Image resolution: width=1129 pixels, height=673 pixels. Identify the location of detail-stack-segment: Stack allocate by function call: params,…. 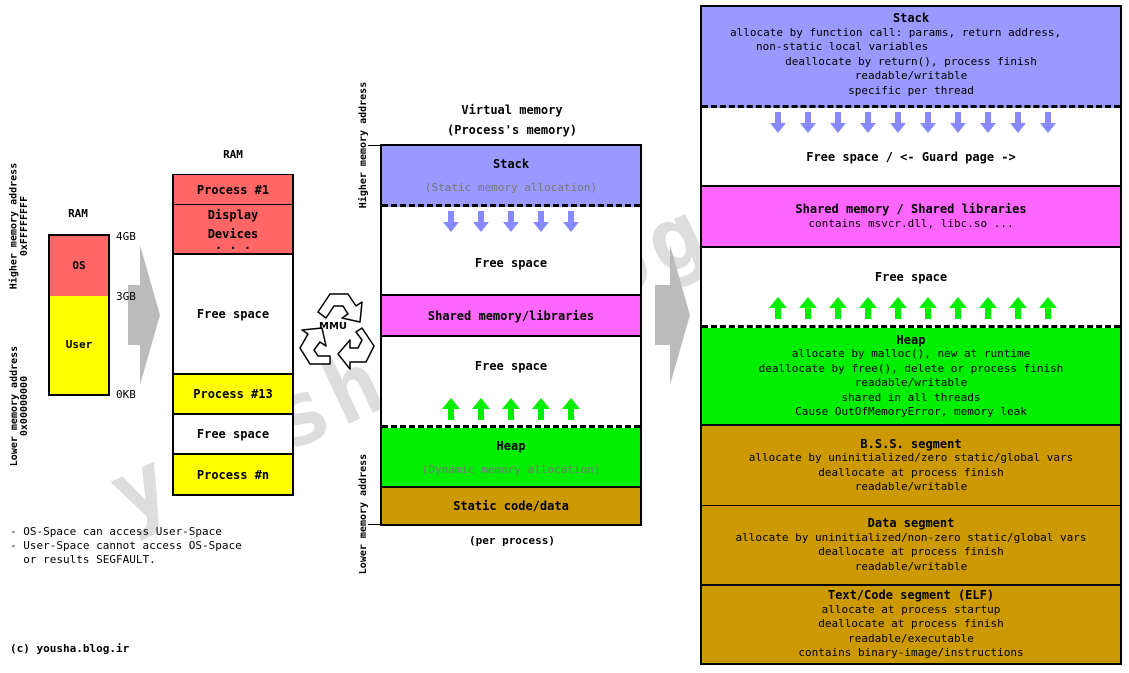
(911, 57).